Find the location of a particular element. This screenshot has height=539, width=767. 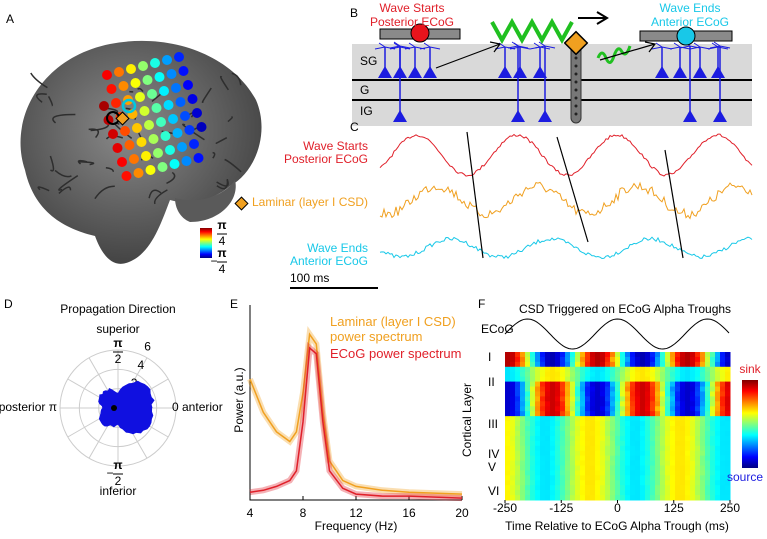

arrow is located at coordinates (628, 51).